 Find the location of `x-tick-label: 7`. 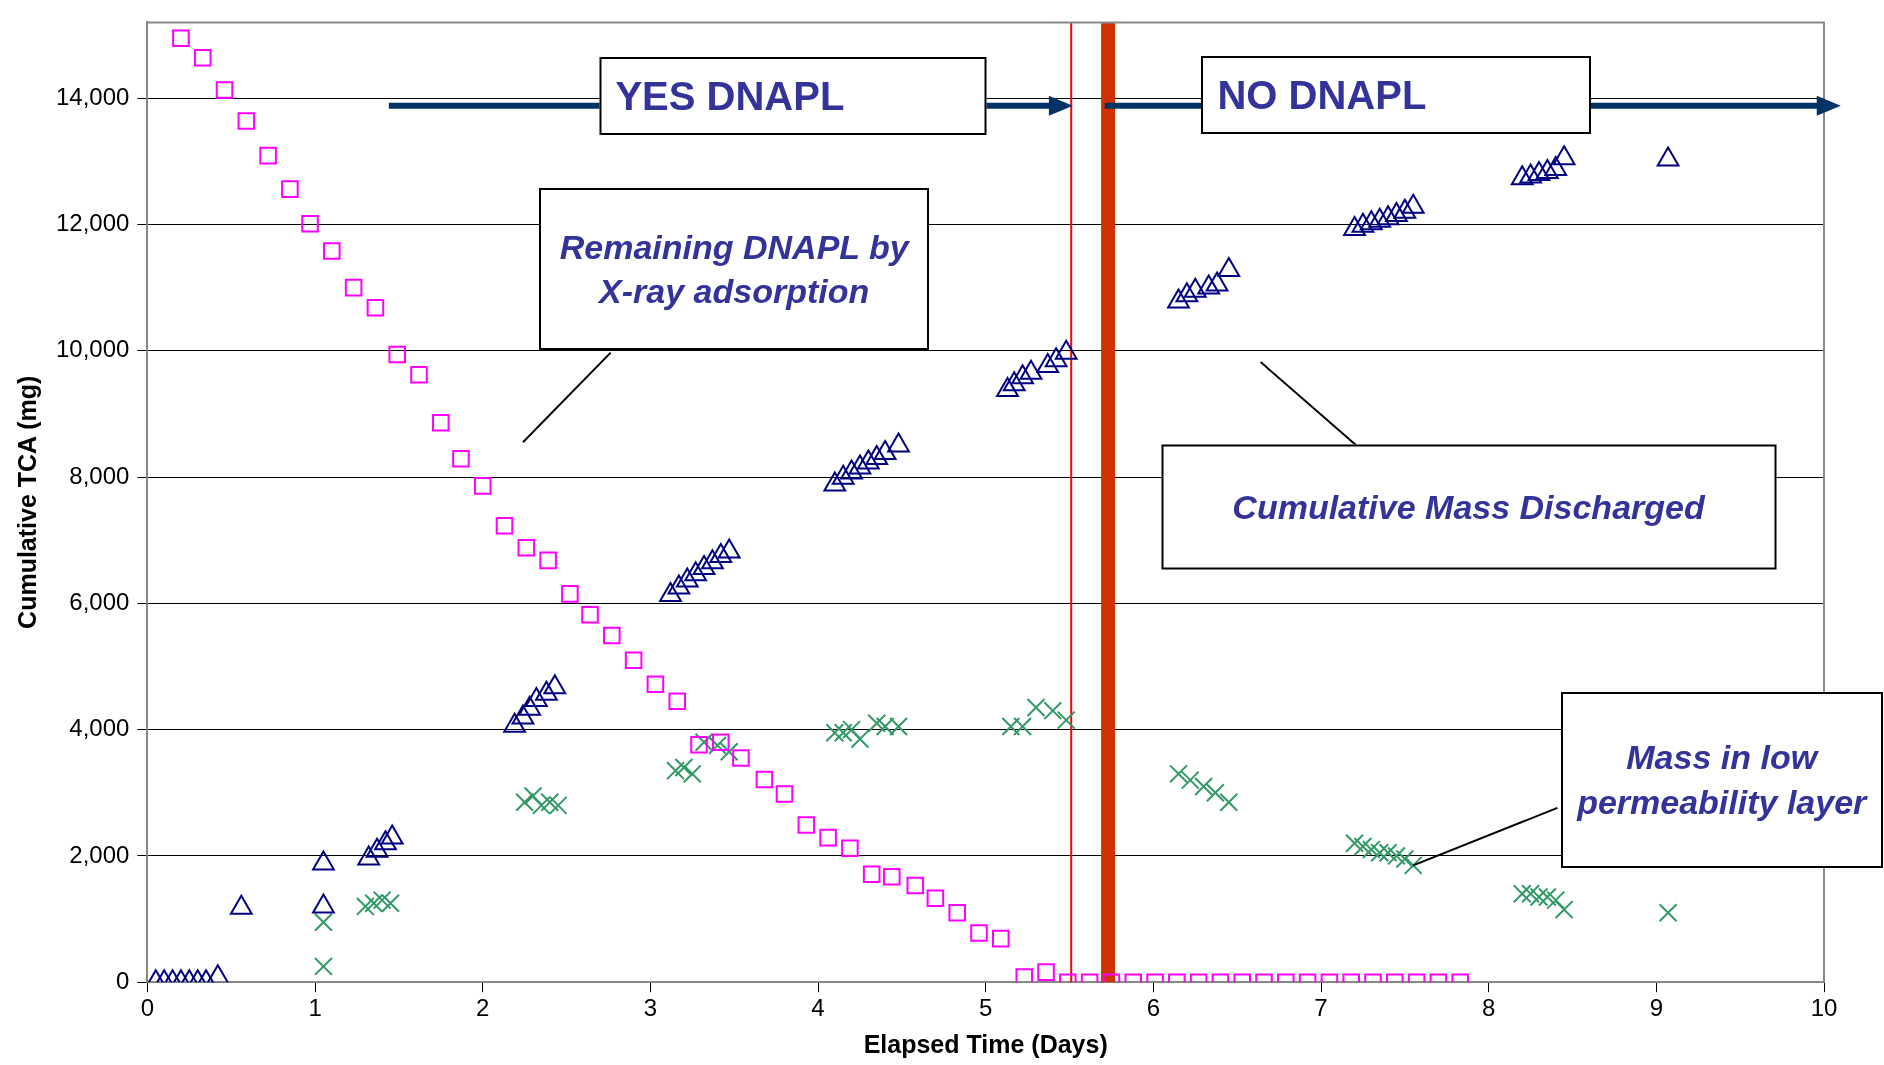

x-tick-label: 7 is located at coordinates (1321, 1008).